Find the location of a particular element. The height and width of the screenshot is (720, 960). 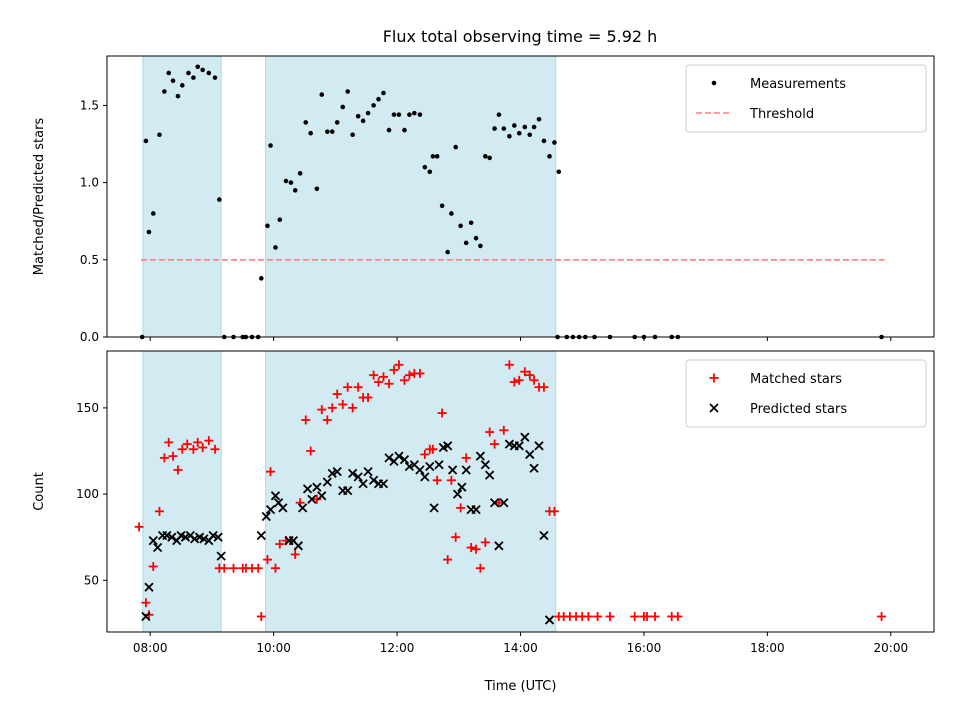

y-tick-label: 50 is located at coordinates (91, 580).